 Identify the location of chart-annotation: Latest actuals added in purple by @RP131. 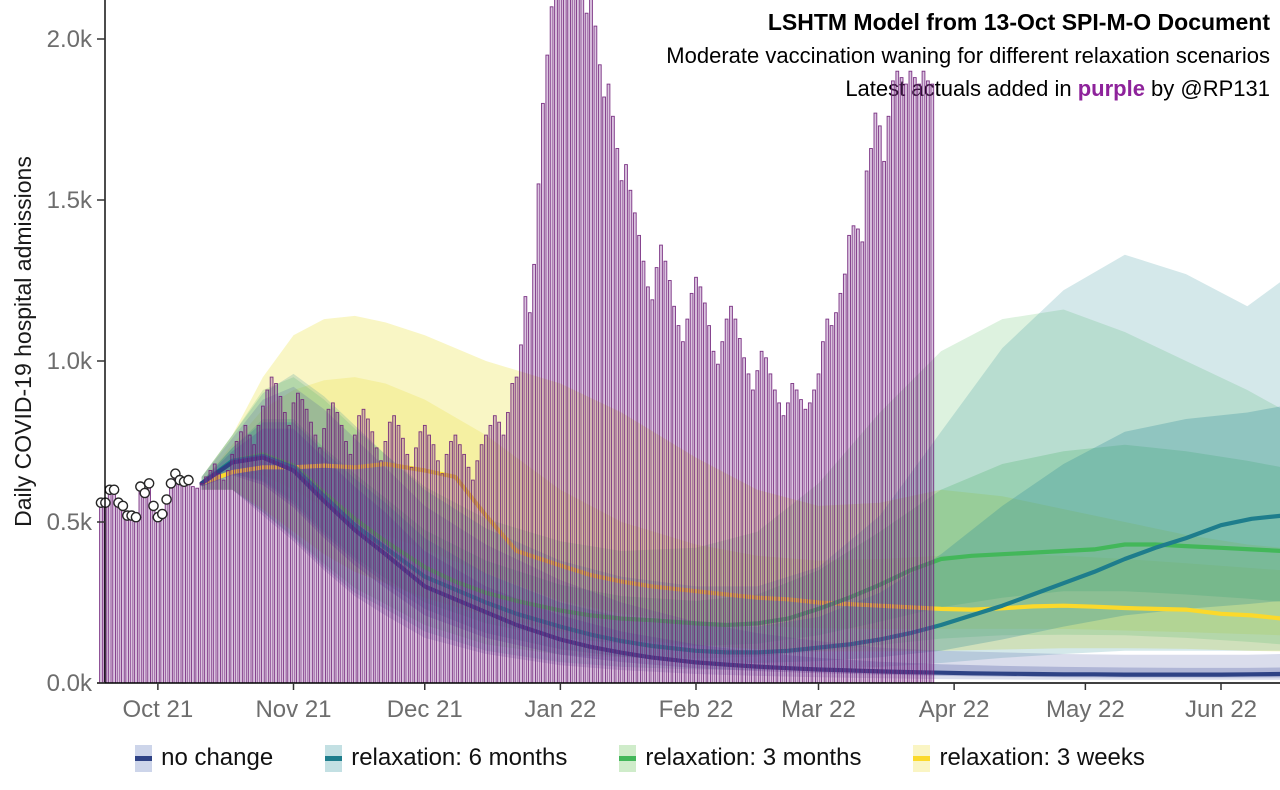
(968, 88).